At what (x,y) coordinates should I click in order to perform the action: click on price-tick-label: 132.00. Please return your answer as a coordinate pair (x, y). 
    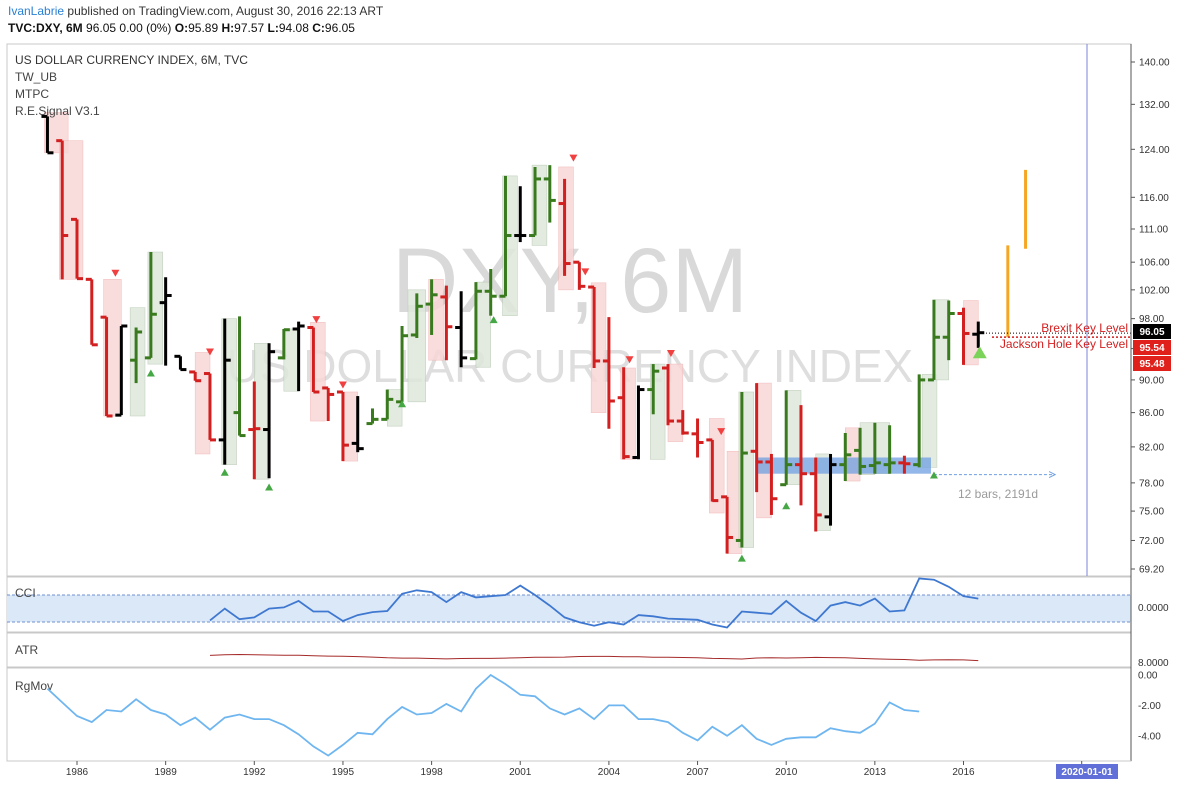
    Looking at the image, I should click on (1154, 105).